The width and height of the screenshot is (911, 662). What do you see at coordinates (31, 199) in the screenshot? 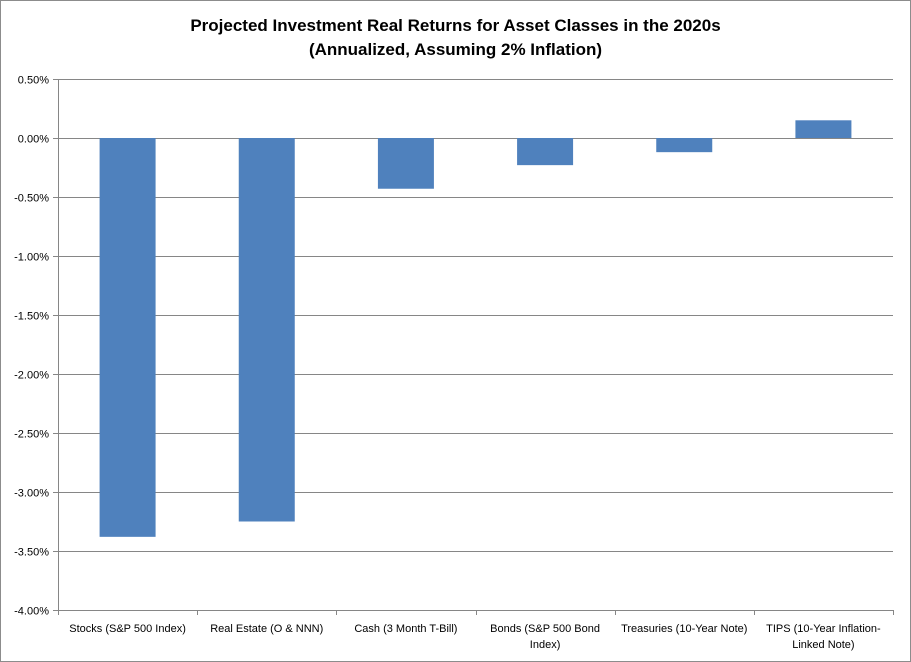
I see `y-tick-label: -0.50%` at bounding box center [31, 199].